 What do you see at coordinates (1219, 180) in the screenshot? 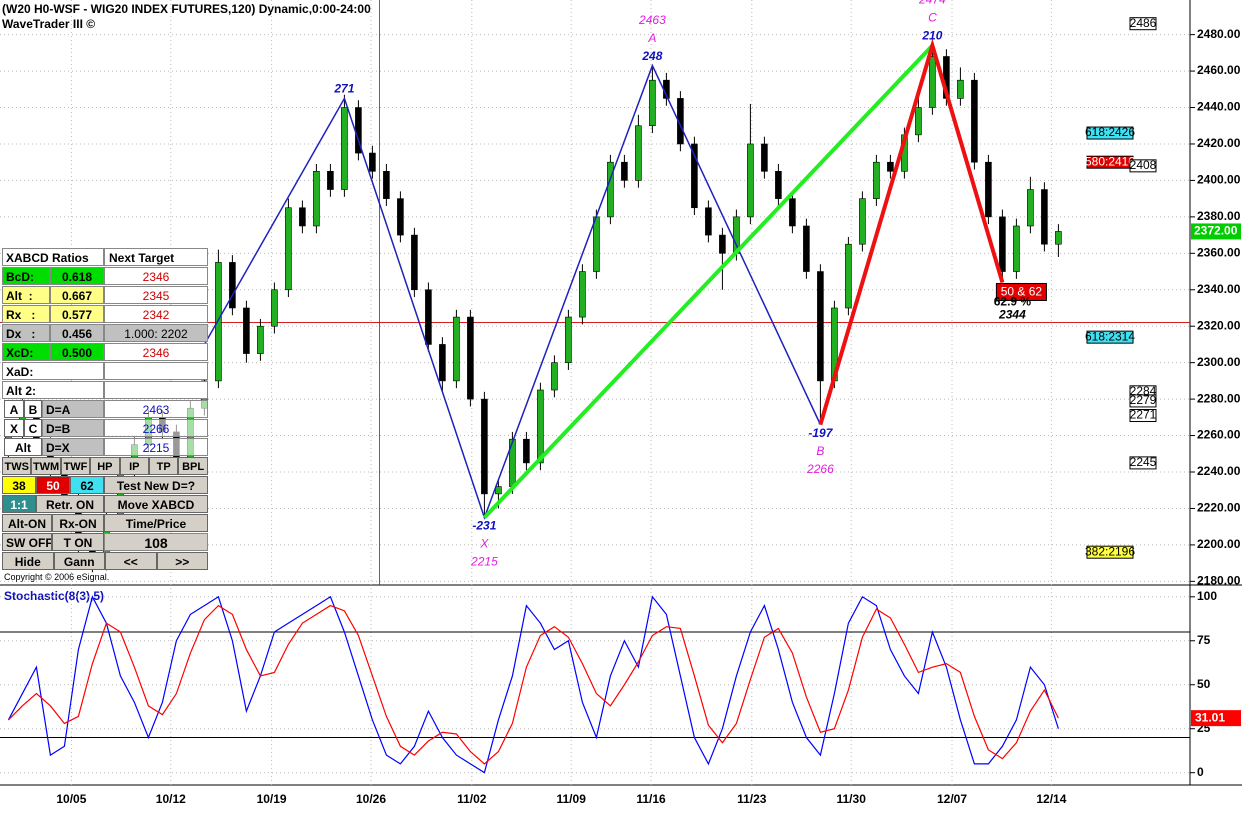
I see `y-tick-label: 2400.00` at bounding box center [1219, 180].